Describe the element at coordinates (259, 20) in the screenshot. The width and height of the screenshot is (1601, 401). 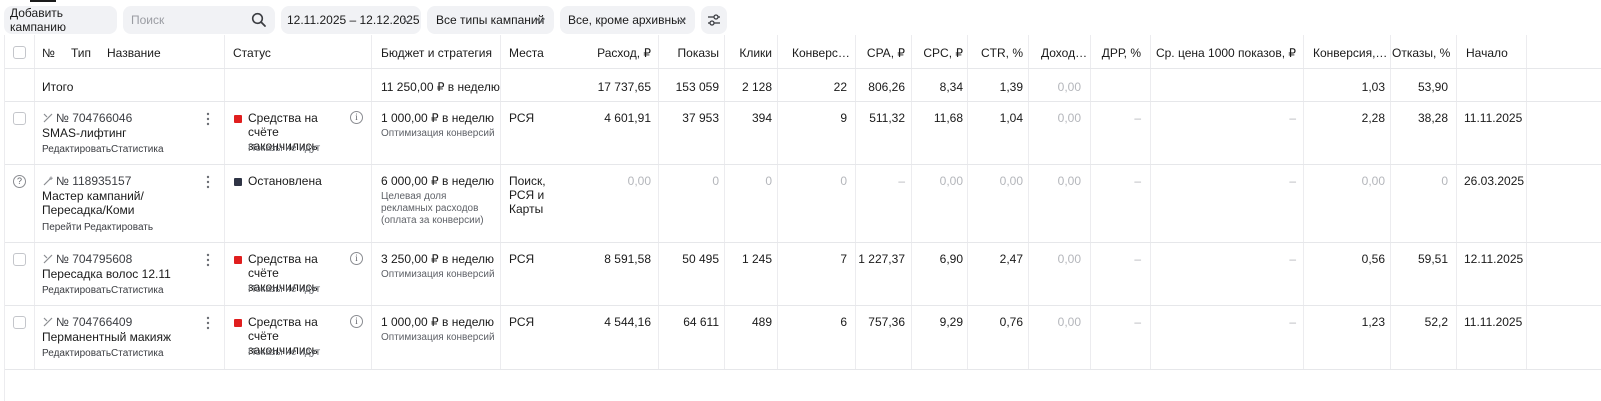
I see `search-icon` at that location.